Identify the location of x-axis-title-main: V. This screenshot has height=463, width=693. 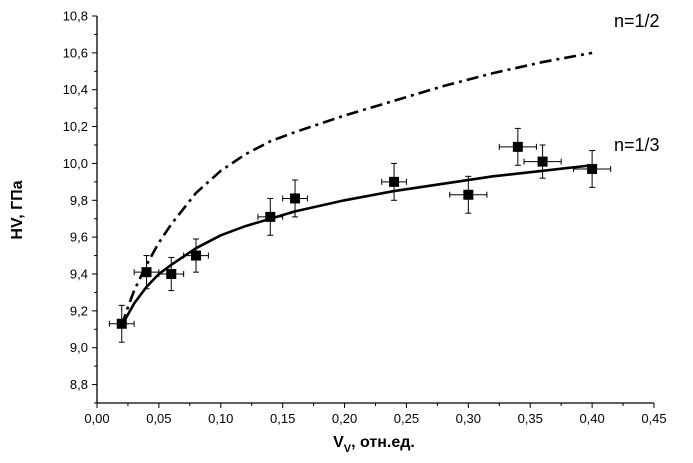
(338, 442).